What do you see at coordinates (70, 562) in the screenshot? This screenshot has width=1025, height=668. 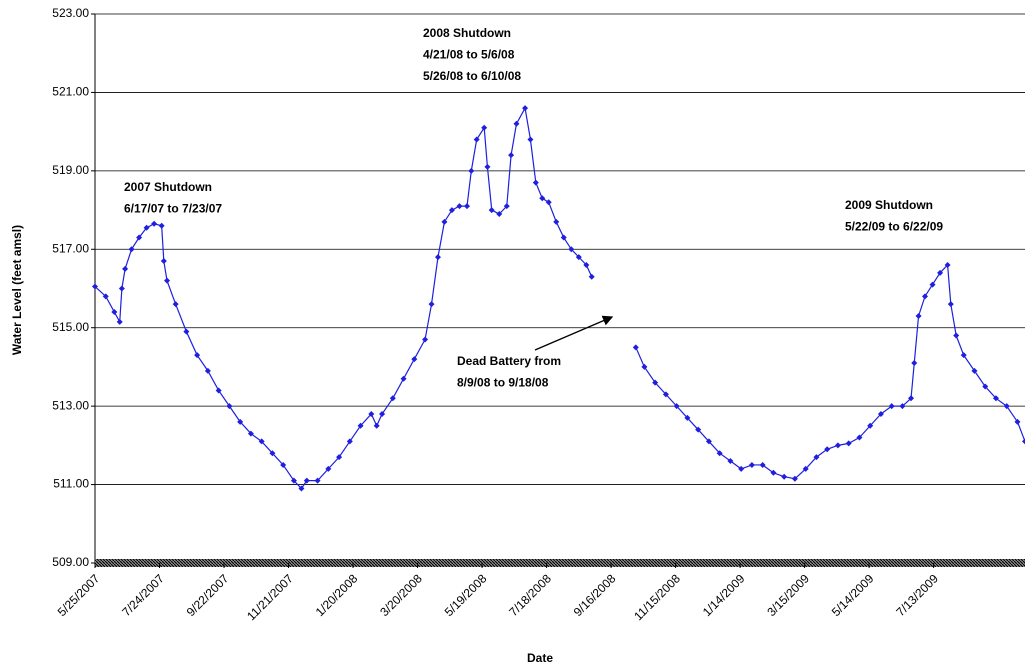 I see `y-tick-label: 509.00` at bounding box center [70, 562].